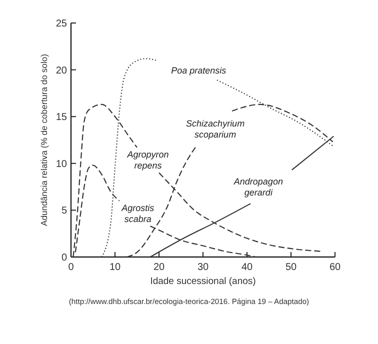 The width and height of the screenshot is (378, 344). Describe the element at coordinates (115, 267) in the screenshot. I see `x-tick-label: 10` at that location.